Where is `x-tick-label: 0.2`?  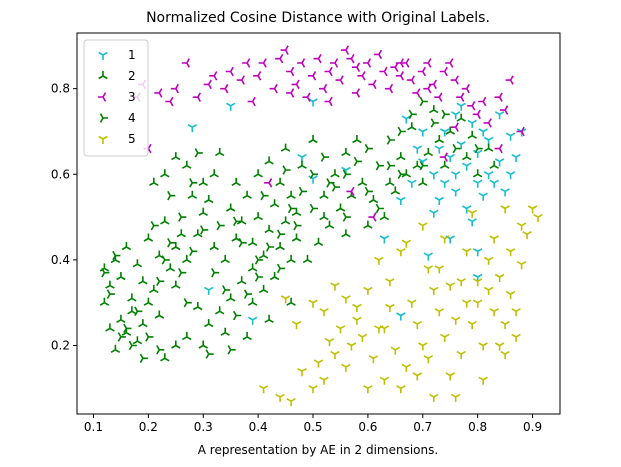
x-tick-label: 0.2 is located at coordinates (148, 427).